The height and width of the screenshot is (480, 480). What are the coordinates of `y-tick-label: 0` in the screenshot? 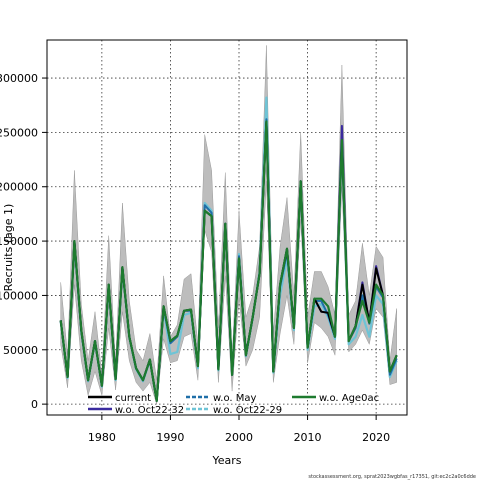 It's located at (34, 404).